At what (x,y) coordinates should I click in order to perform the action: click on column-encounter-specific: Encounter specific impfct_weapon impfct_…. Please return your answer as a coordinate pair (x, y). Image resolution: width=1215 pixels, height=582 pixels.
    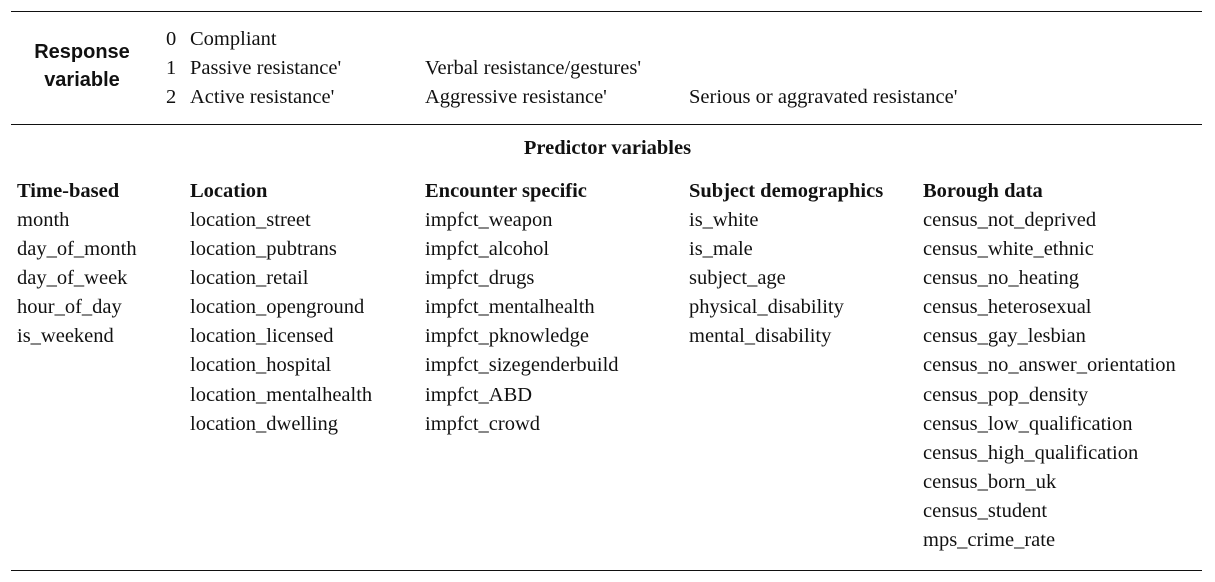
    Looking at the image, I should click on (522, 308).